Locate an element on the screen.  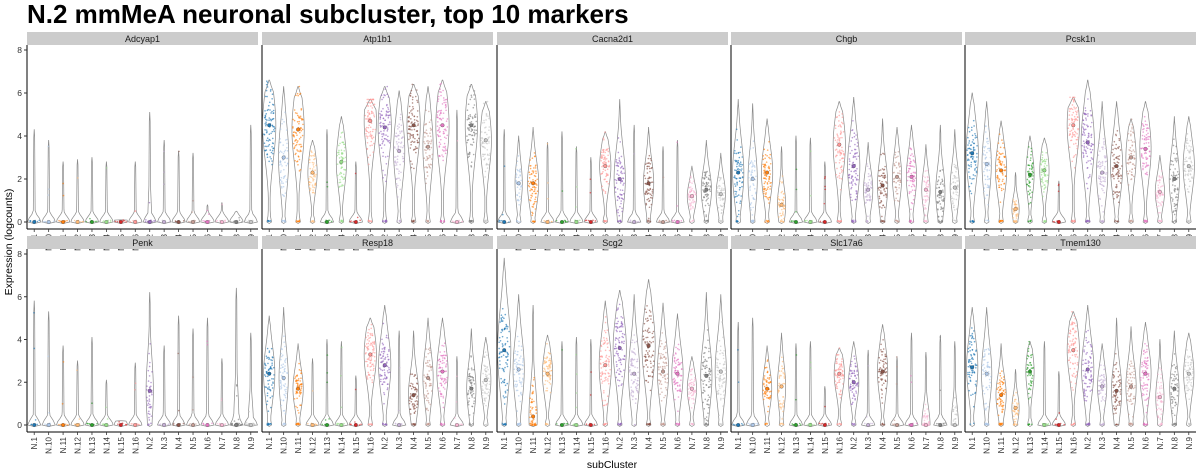
violin-n15 is located at coordinates (590, 190).